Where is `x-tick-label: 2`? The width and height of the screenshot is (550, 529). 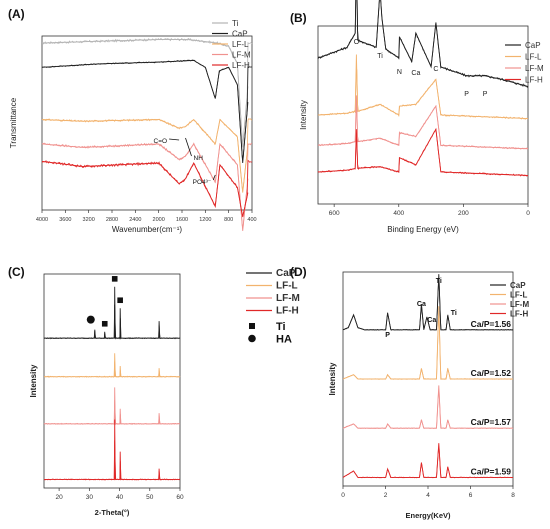 x-tick-label: 2 is located at coordinates (386, 495).